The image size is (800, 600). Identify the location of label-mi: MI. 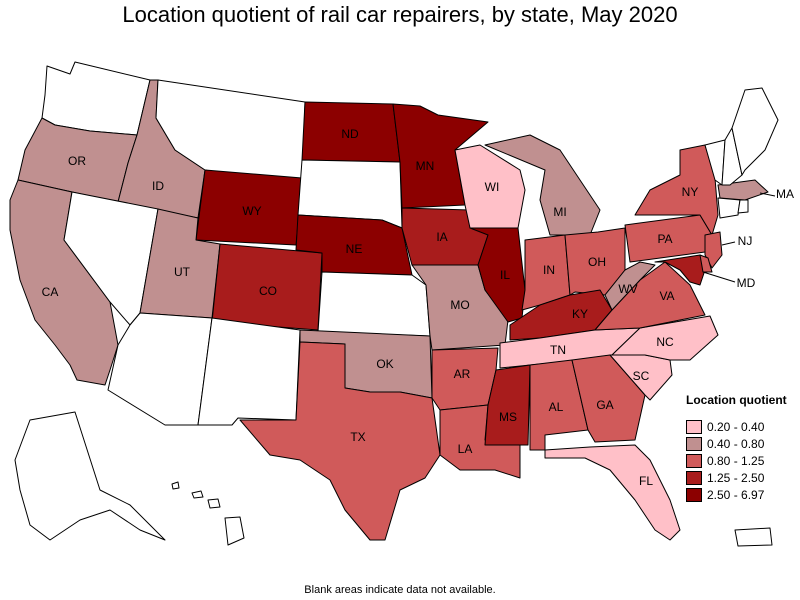
(559, 212).